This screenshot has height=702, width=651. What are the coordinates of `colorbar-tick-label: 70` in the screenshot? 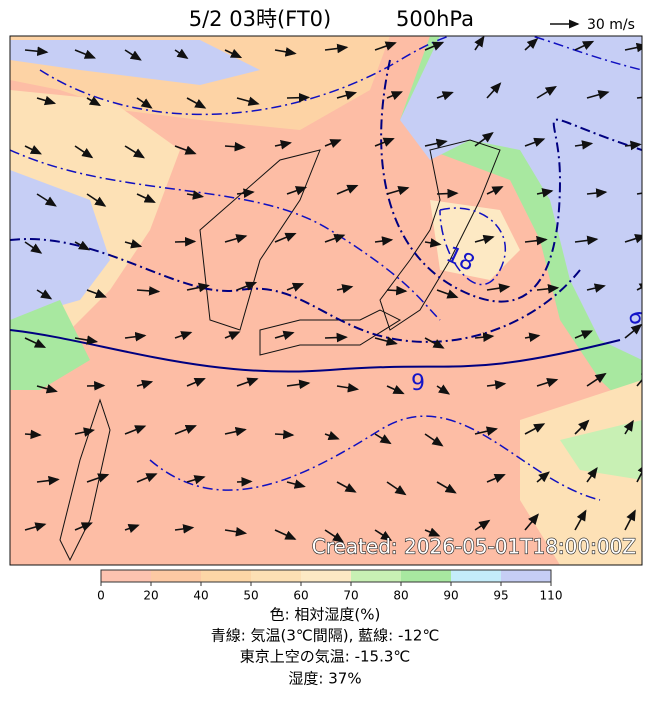 It's located at (350, 596).